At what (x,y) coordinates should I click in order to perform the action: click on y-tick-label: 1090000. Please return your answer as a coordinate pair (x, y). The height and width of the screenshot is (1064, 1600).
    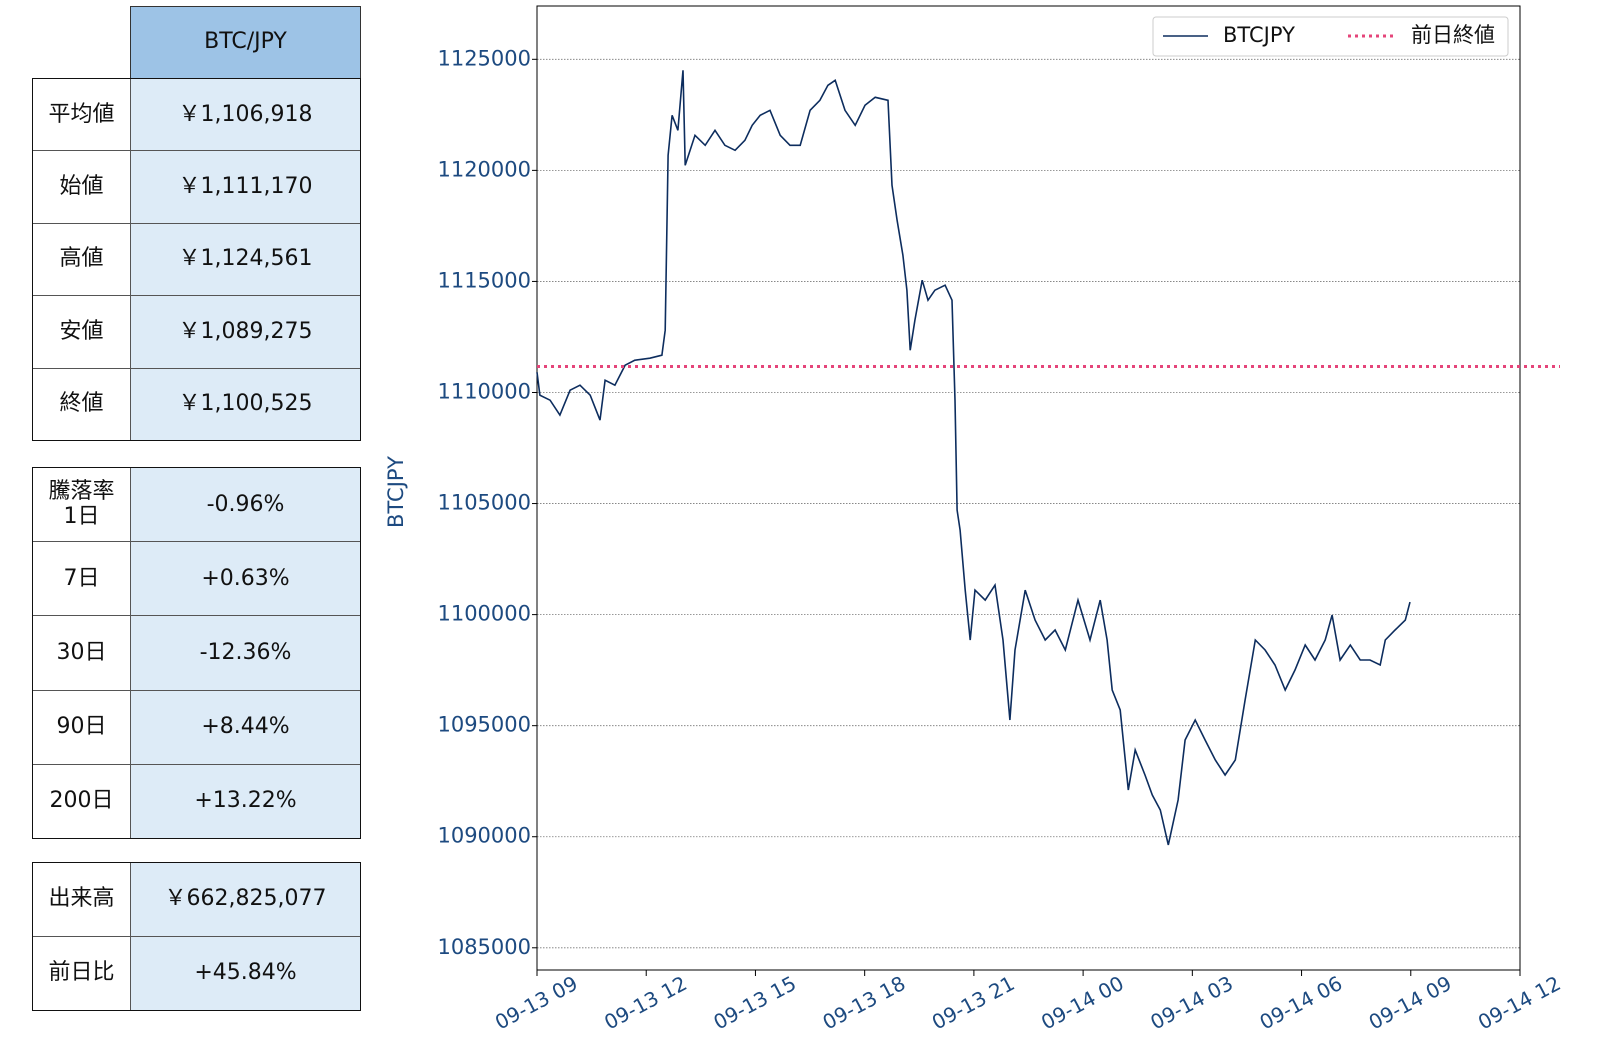
    Looking at the image, I should click on (484, 836).